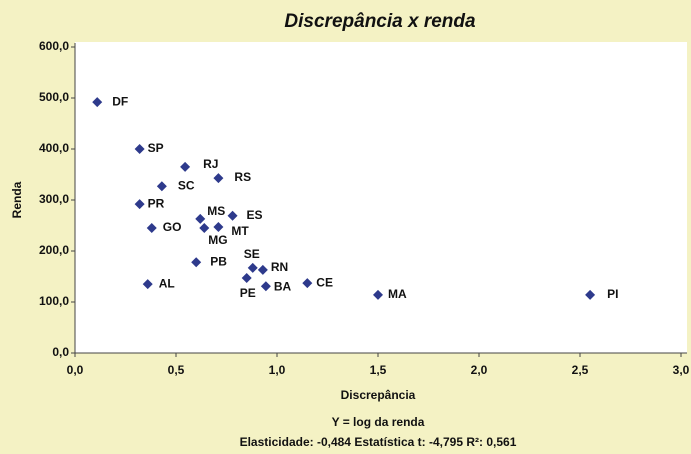 The width and height of the screenshot is (691, 454). Describe the element at coordinates (210, 164) in the screenshot. I see `point-label: RJ` at that location.